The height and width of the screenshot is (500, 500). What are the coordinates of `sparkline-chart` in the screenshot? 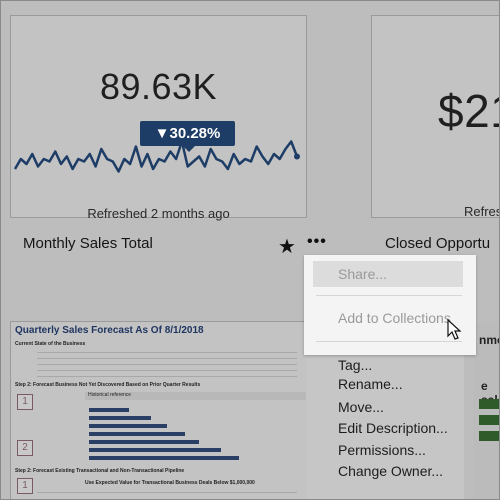 It's located at (156, 156).